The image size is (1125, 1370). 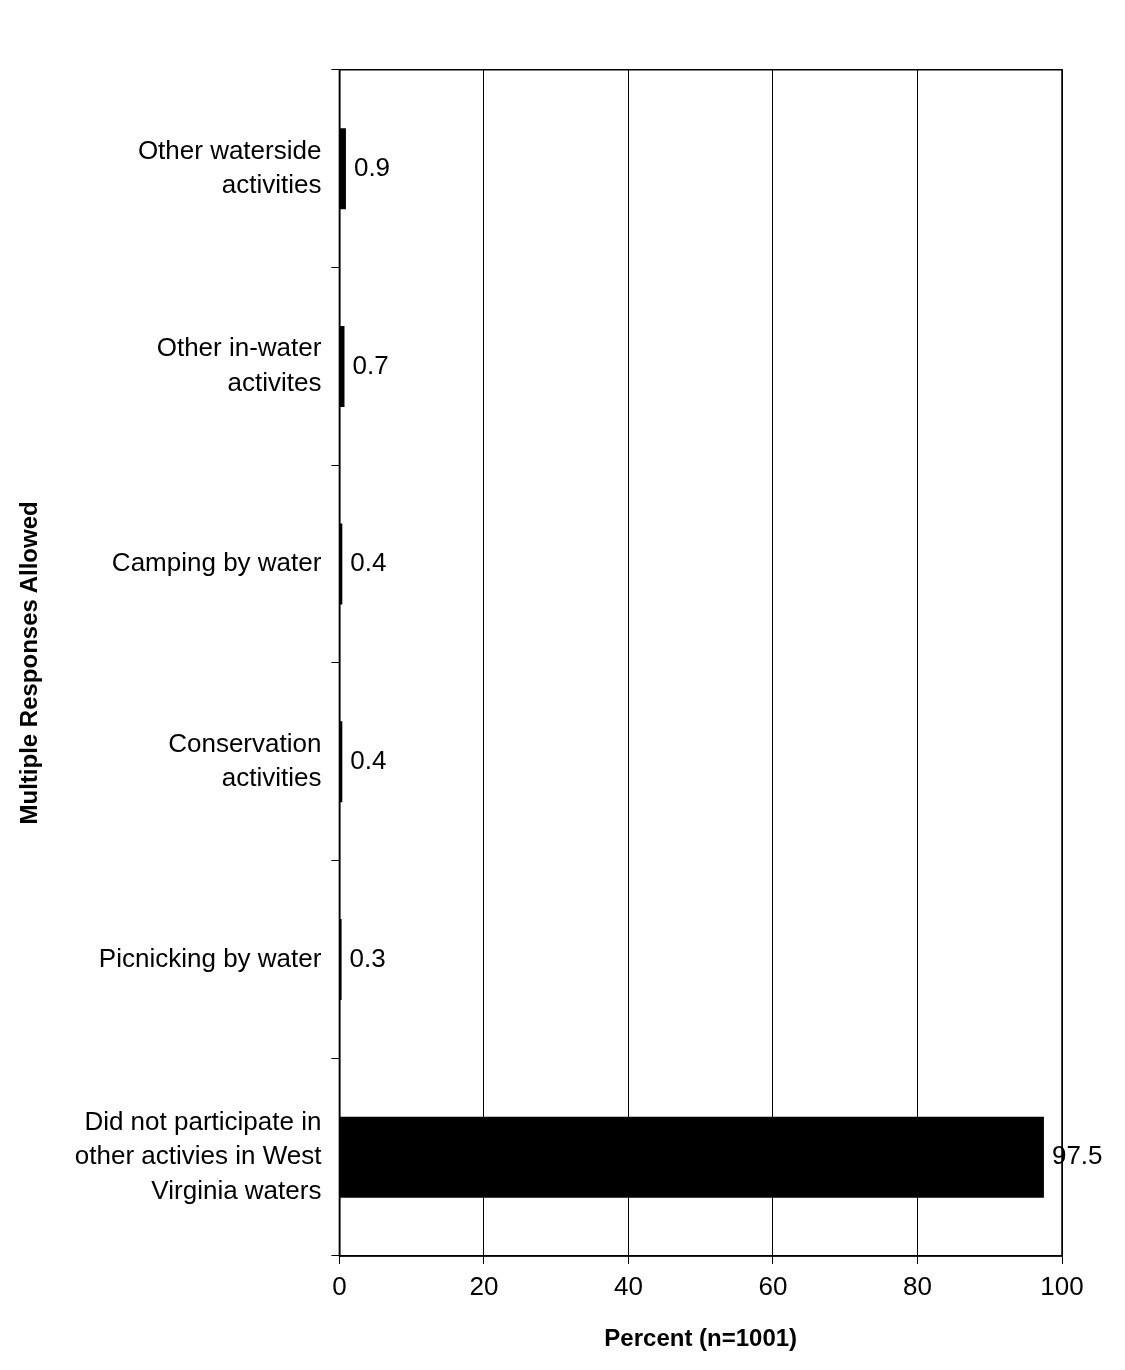 I want to click on x-tick-label: 0, so click(x=339, y=1285).